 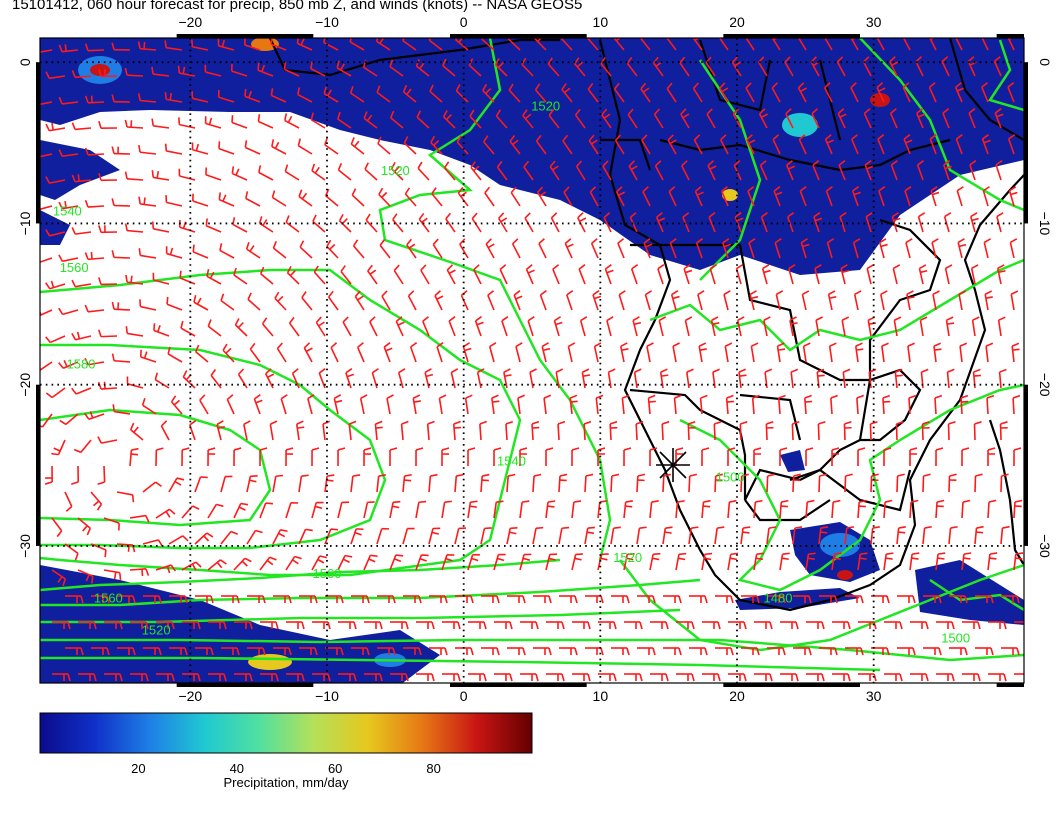 I want to click on lat-tick-label-left: 0, so click(x=25, y=62).